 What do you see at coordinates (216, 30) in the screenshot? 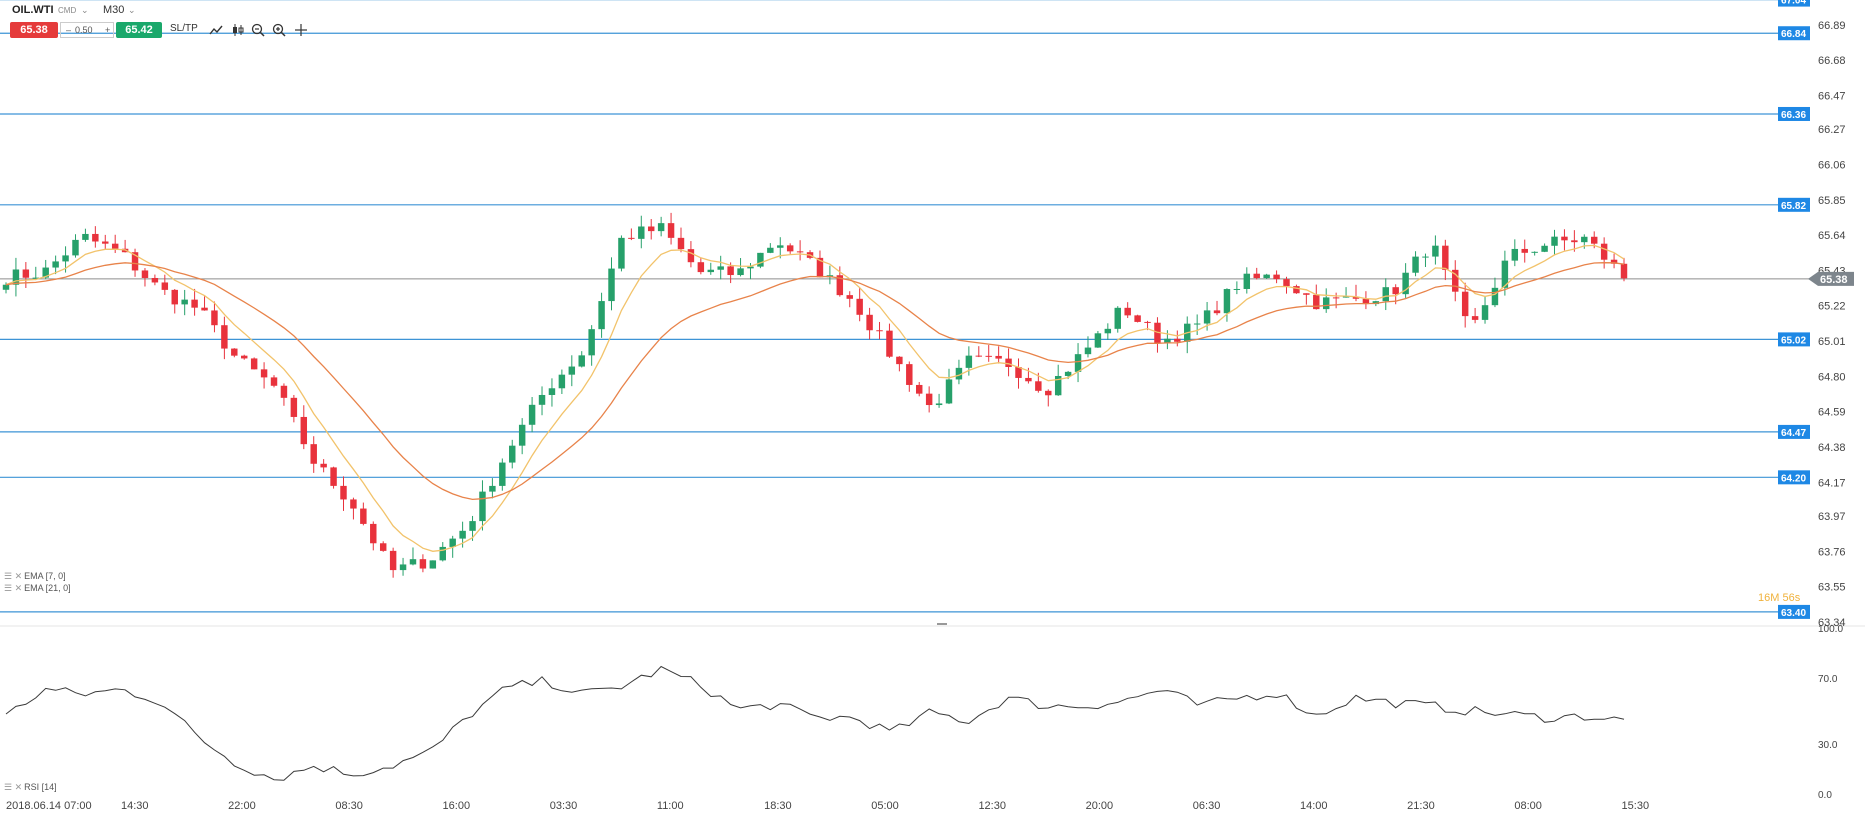
I see `line-chart-icon` at bounding box center [216, 30].